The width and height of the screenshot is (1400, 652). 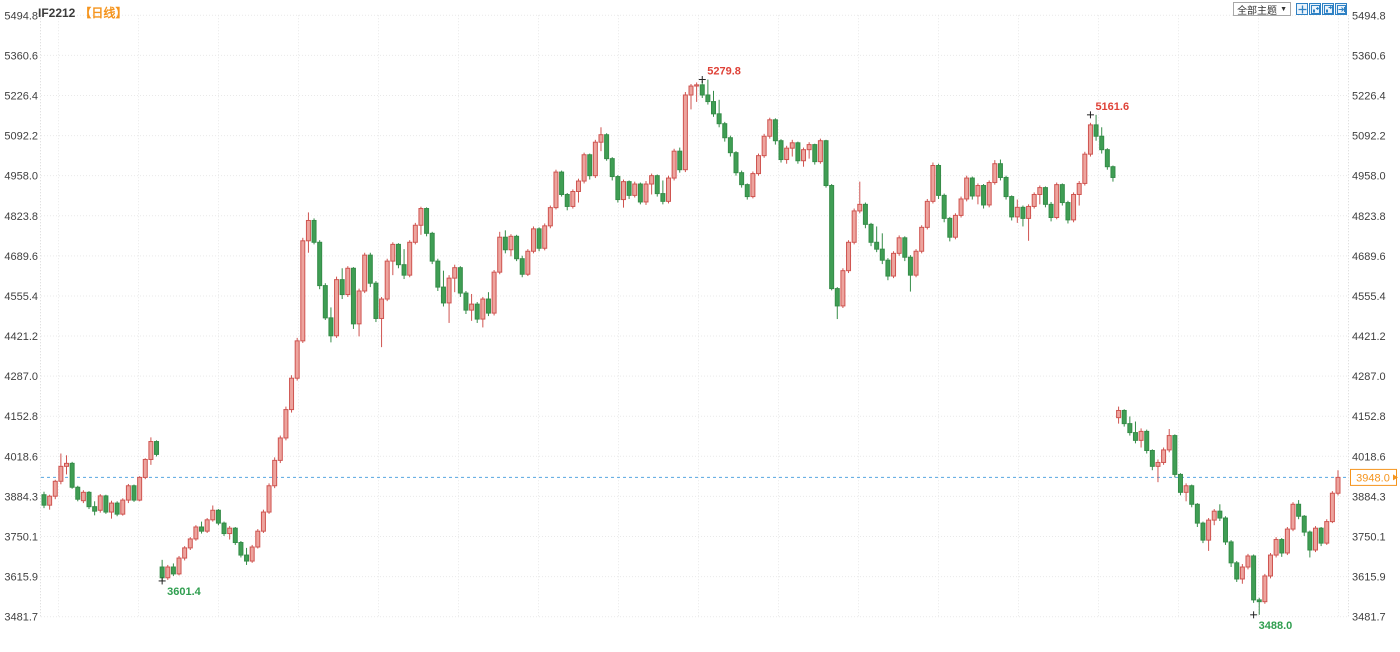 I want to click on y-axis-label-right: 3884.3, so click(x=1369, y=497).